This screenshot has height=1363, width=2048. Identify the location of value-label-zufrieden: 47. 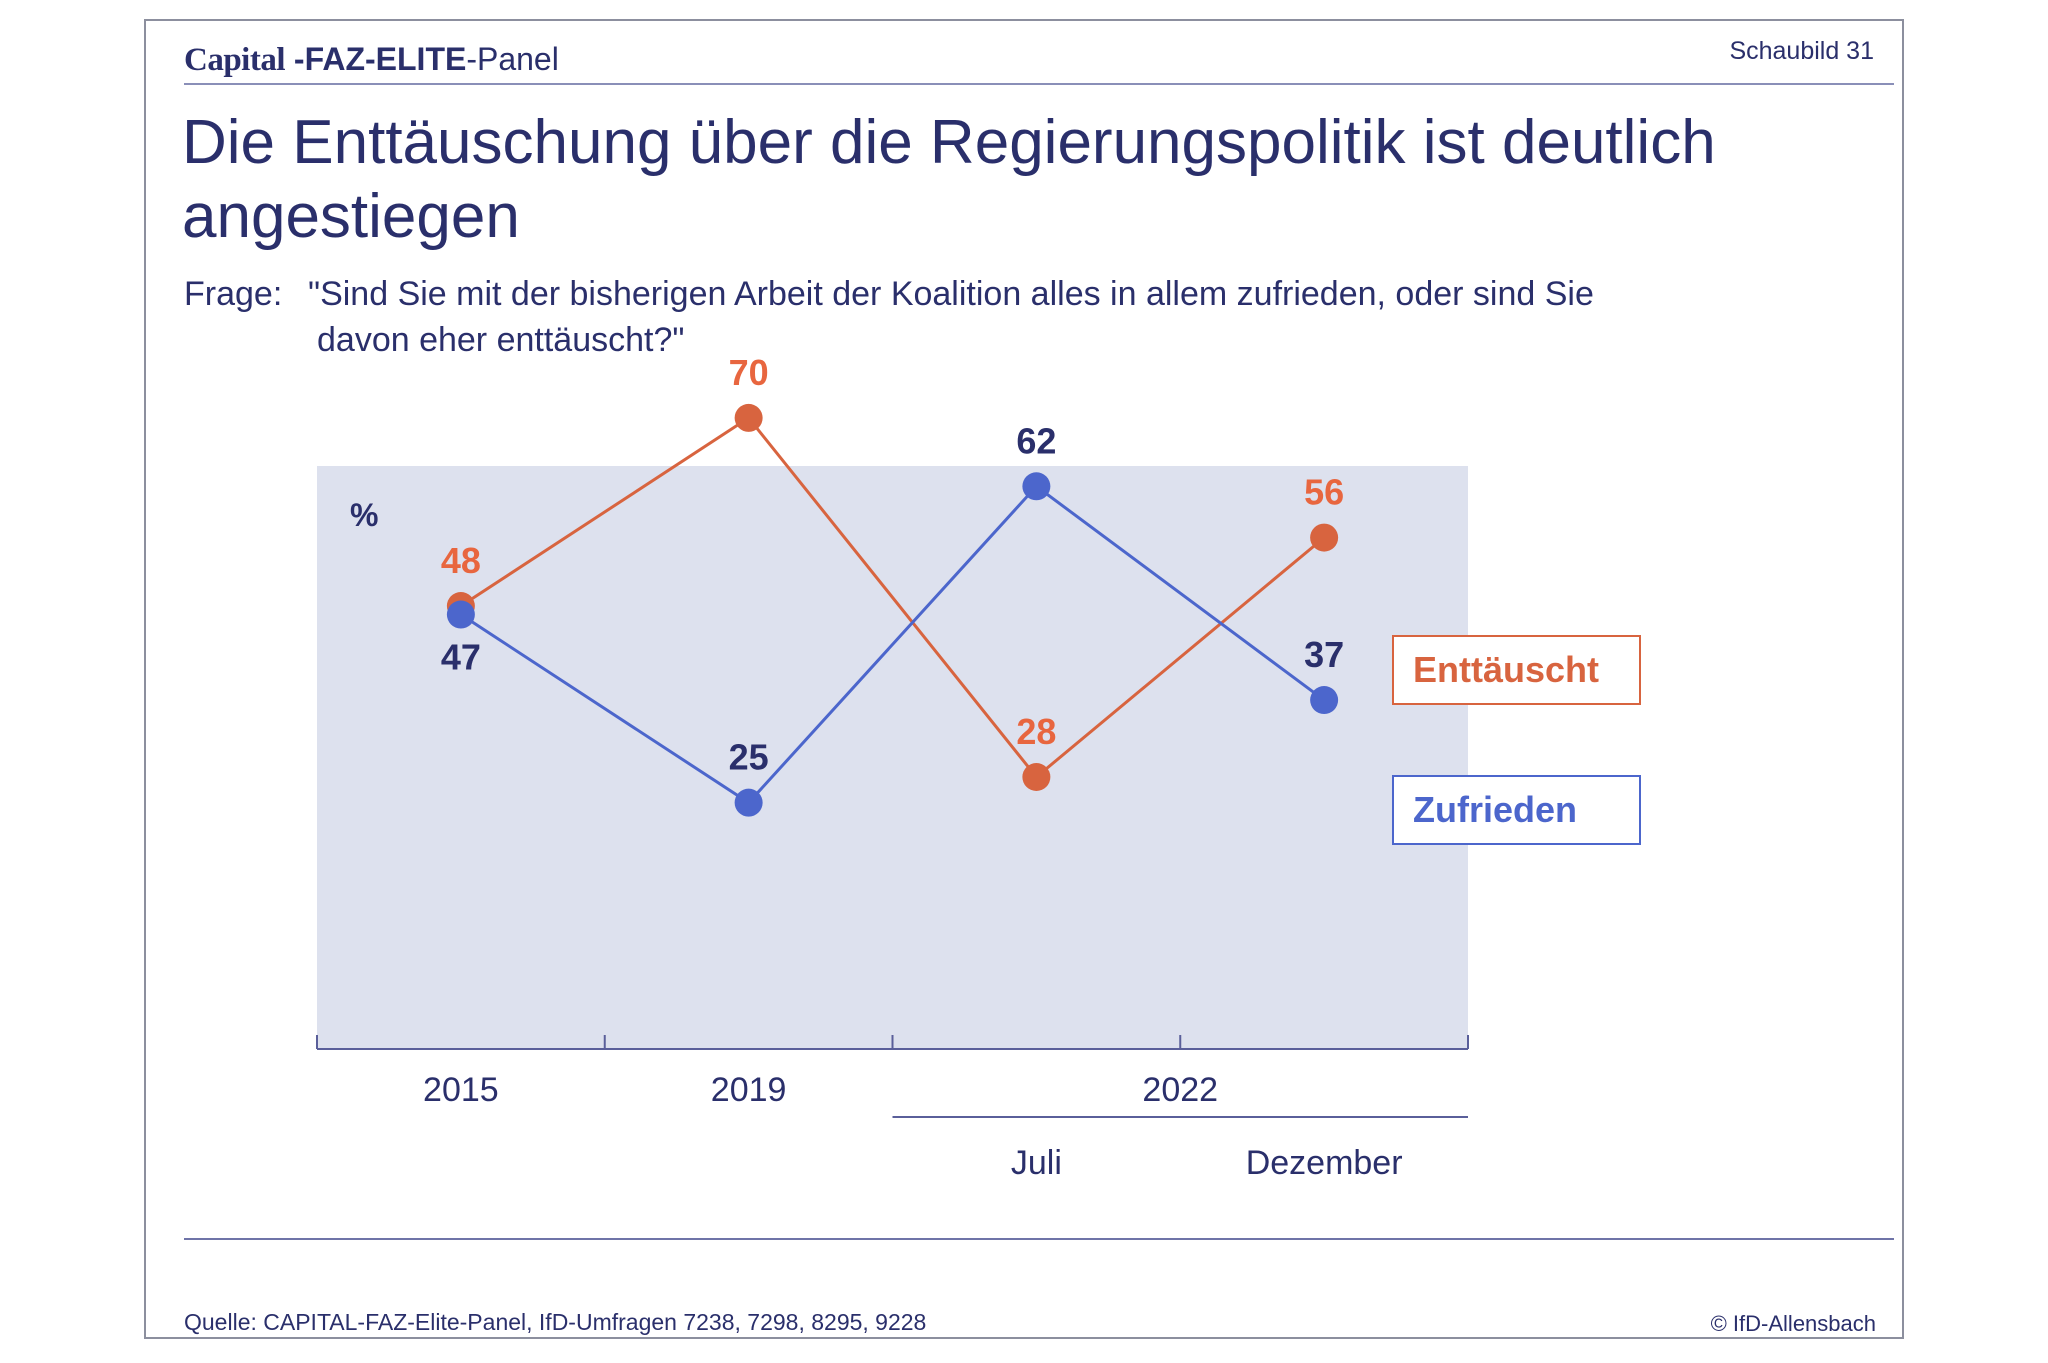
(461, 657).